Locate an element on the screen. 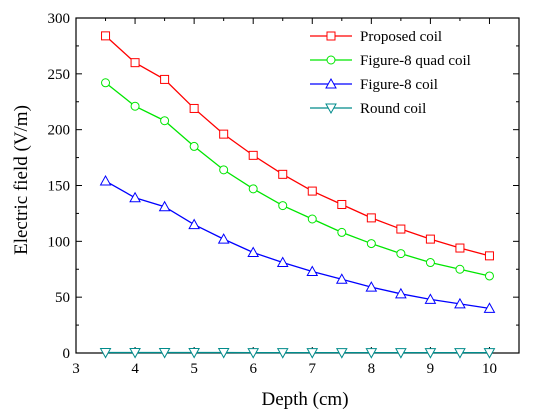 The width and height of the screenshot is (550, 418). x-tick-label: 10 is located at coordinates (489, 369).